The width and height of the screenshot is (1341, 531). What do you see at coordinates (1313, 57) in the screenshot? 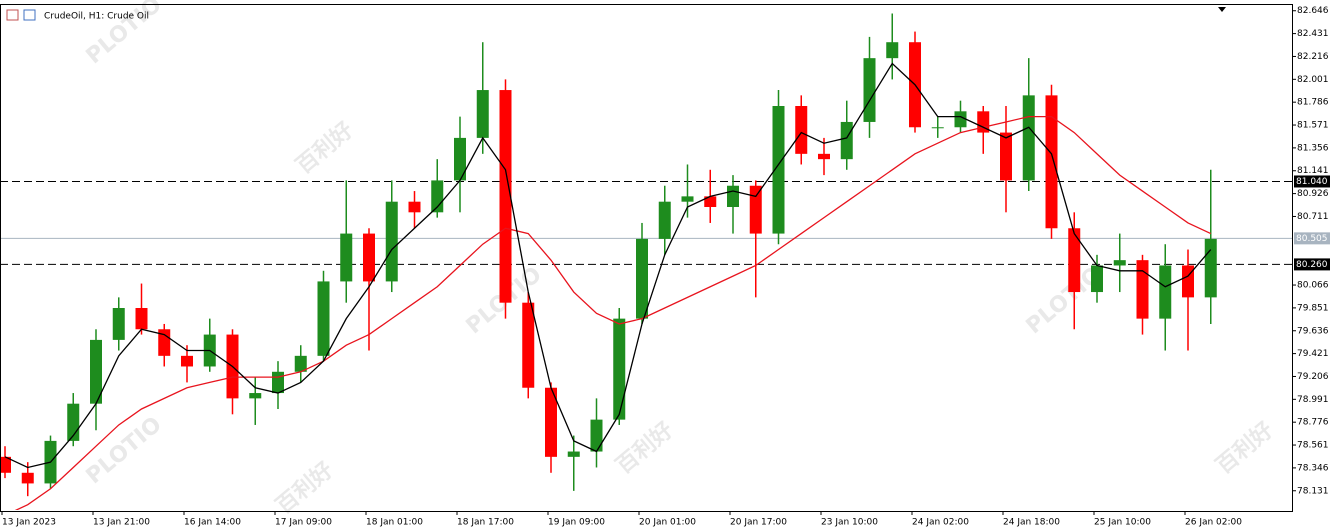
I see `y-tick-label: 82.216` at bounding box center [1313, 57].